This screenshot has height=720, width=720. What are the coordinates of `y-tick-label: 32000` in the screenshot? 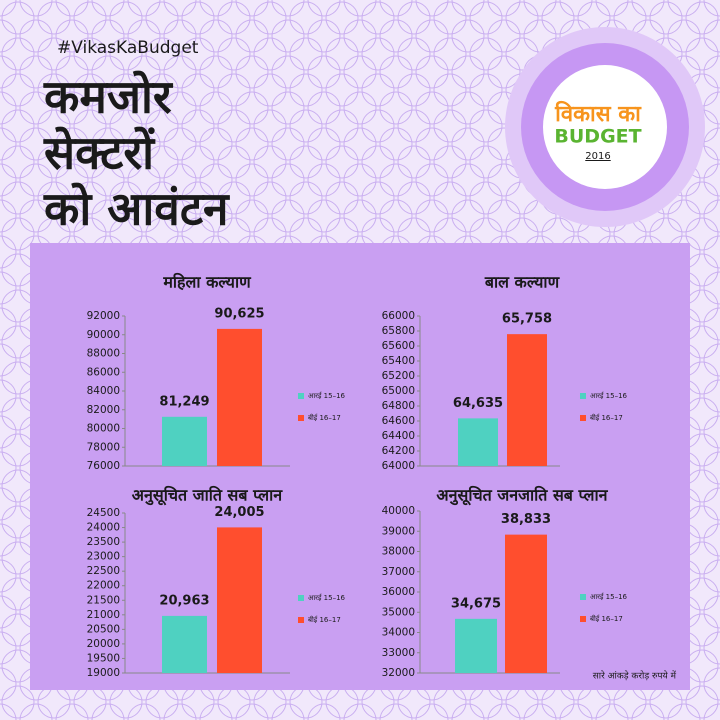 It's located at (398, 673).